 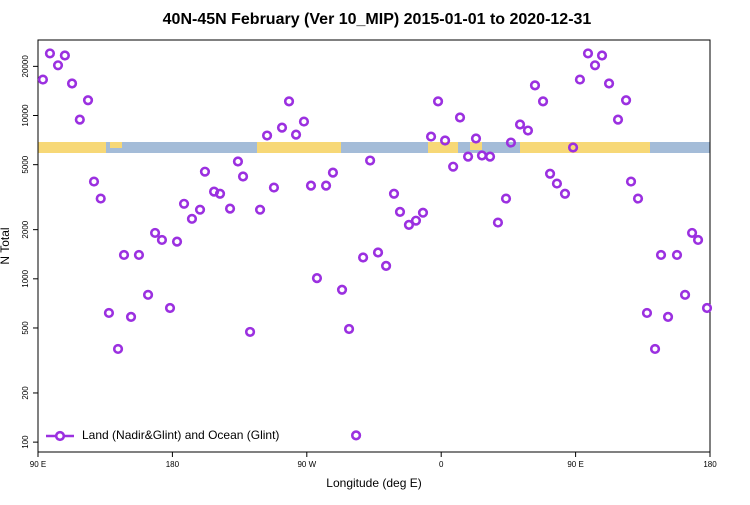 What do you see at coordinates (25, 442) in the screenshot?
I see `y-tick-label: 100` at bounding box center [25, 442].